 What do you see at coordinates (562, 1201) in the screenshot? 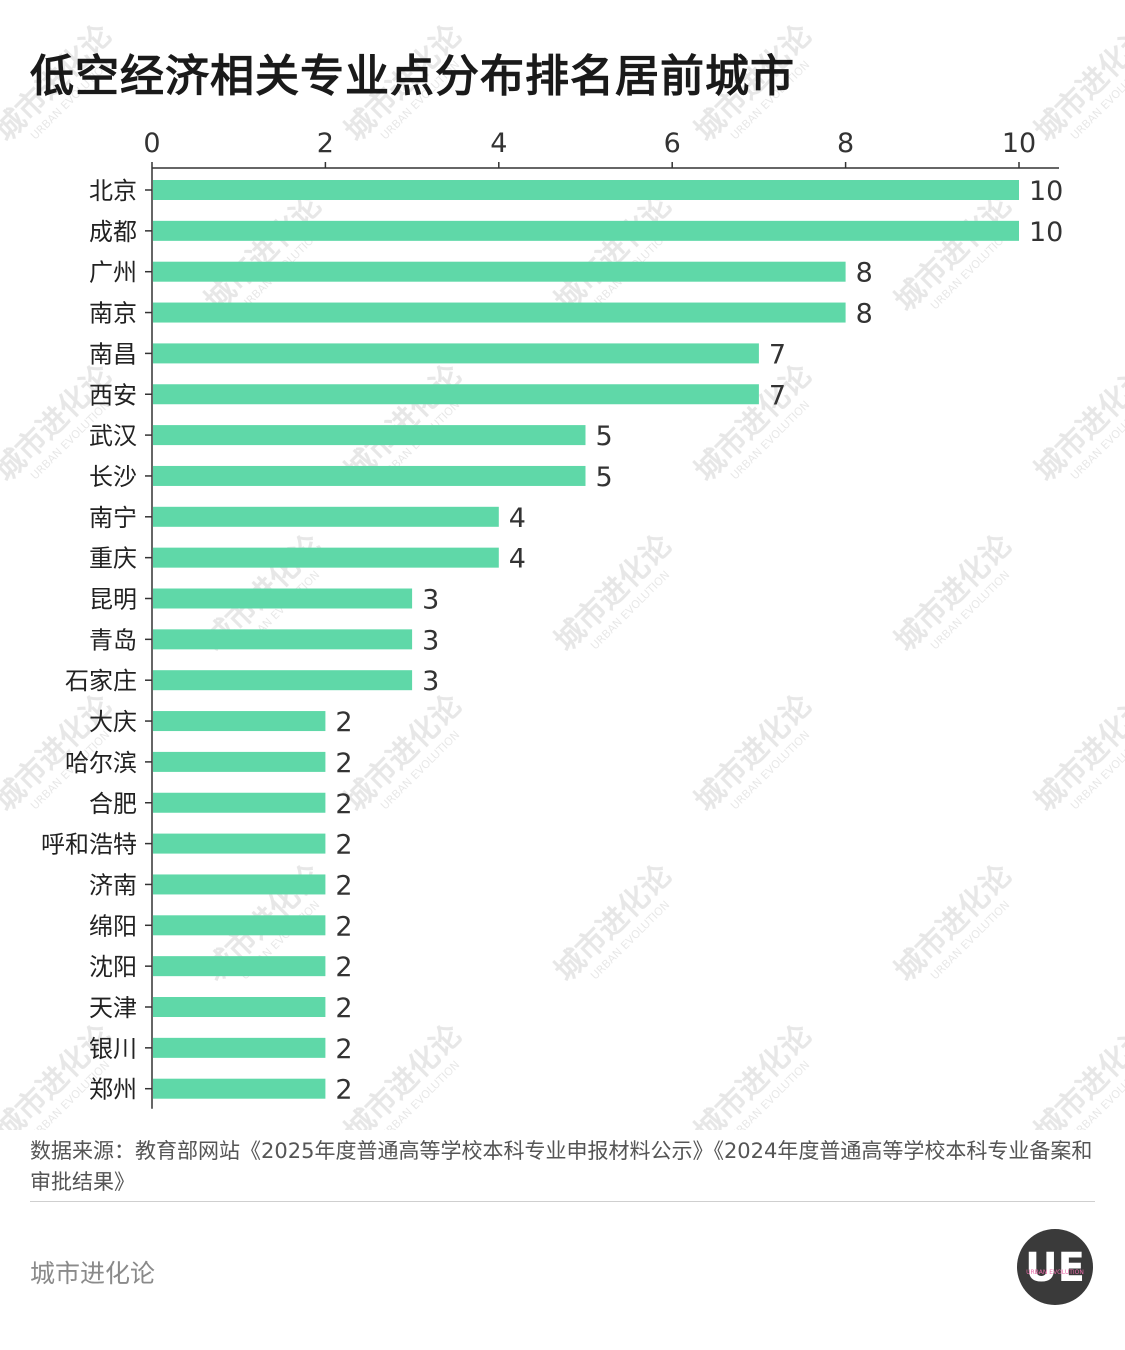
I see `footer-divider` at bounding box center [562, 1201].